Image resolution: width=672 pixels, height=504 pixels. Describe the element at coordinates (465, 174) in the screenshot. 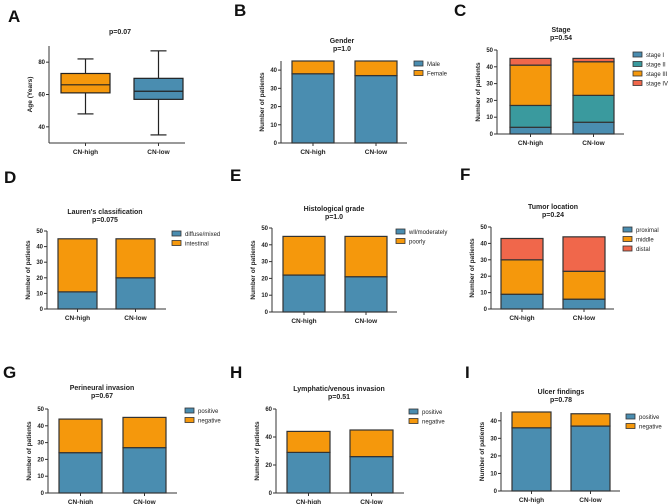

I see `panel-label: F` at that location.